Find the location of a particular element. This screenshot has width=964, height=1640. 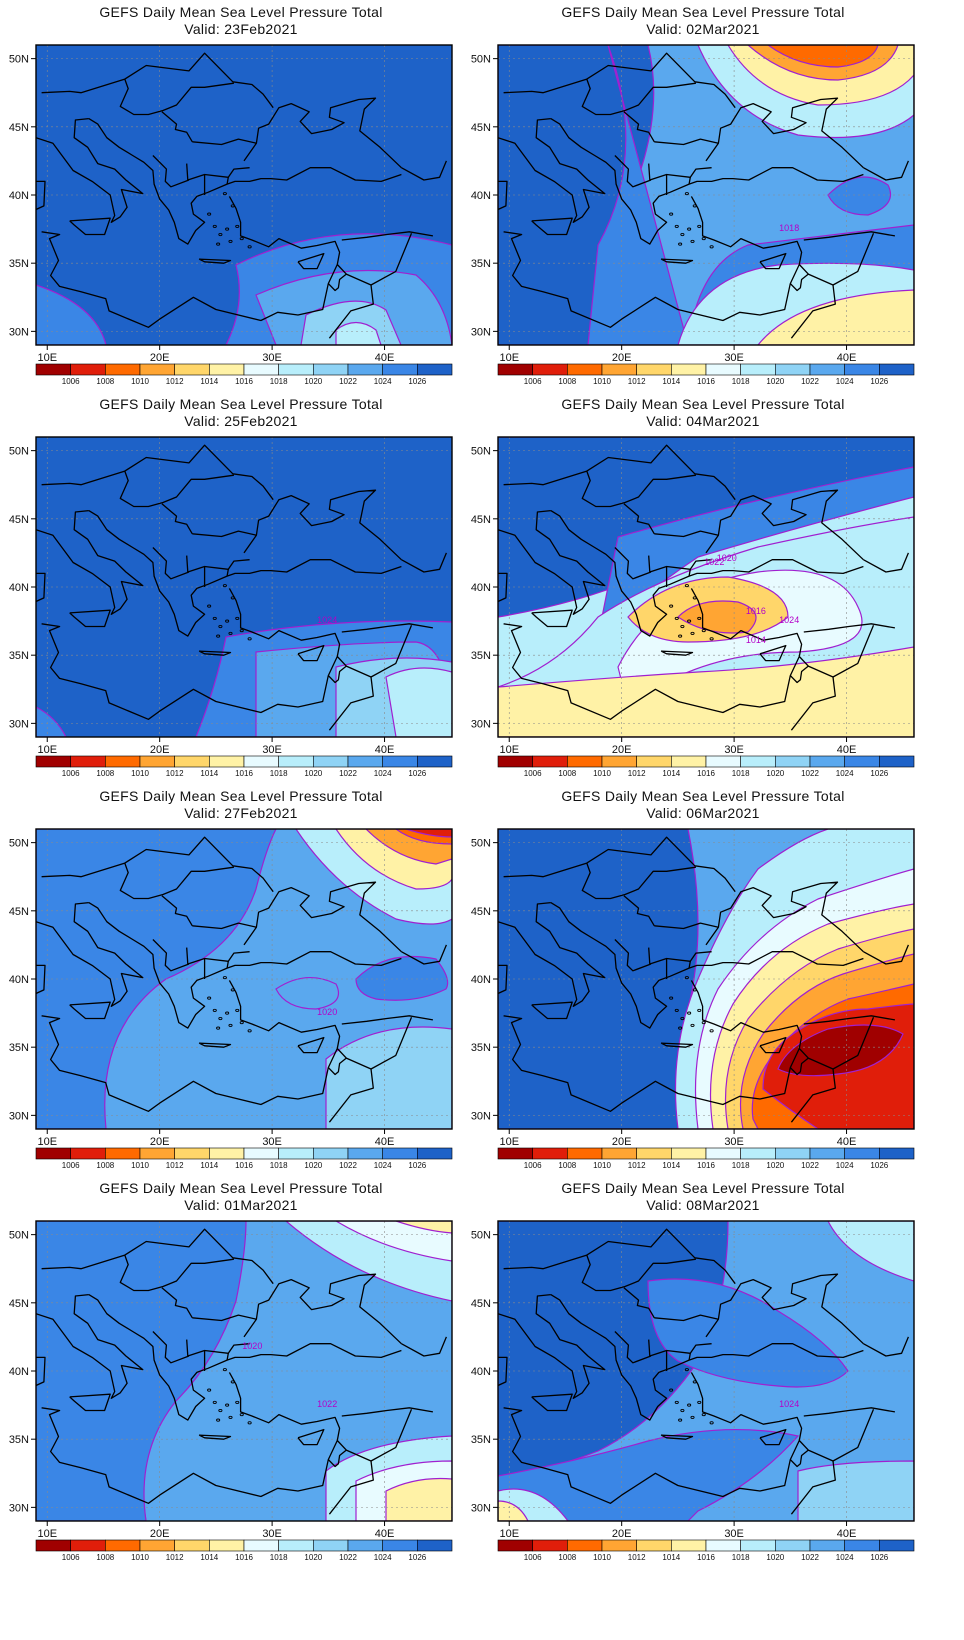

pressure-field is located at coordinates (244, 587).